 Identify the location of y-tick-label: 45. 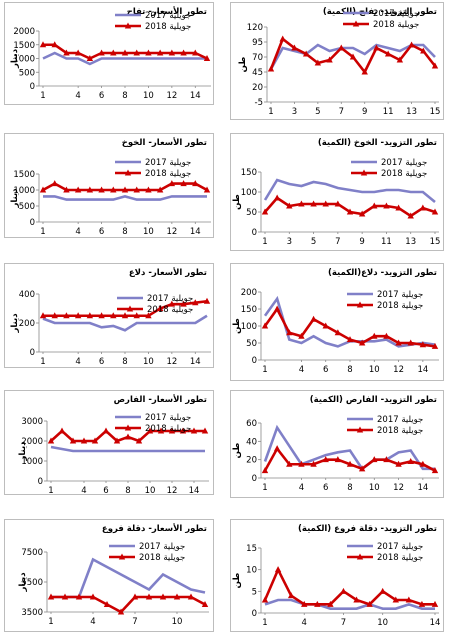
(257, 73).